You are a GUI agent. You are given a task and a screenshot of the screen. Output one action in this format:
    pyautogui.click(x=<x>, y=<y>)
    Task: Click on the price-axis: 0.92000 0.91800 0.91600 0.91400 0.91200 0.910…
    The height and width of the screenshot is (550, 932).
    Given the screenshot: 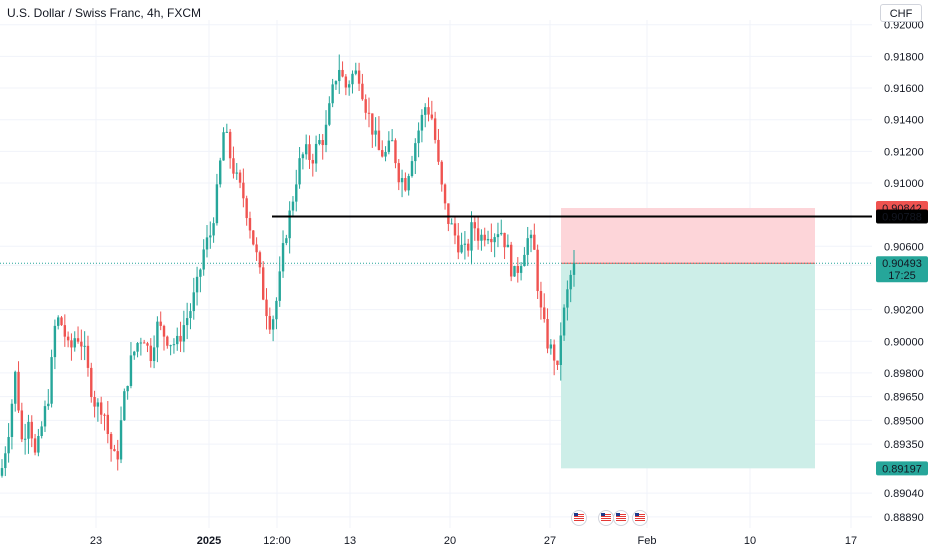 What is the action you would take?
    pyautogui.click(x=904, y=272)
    